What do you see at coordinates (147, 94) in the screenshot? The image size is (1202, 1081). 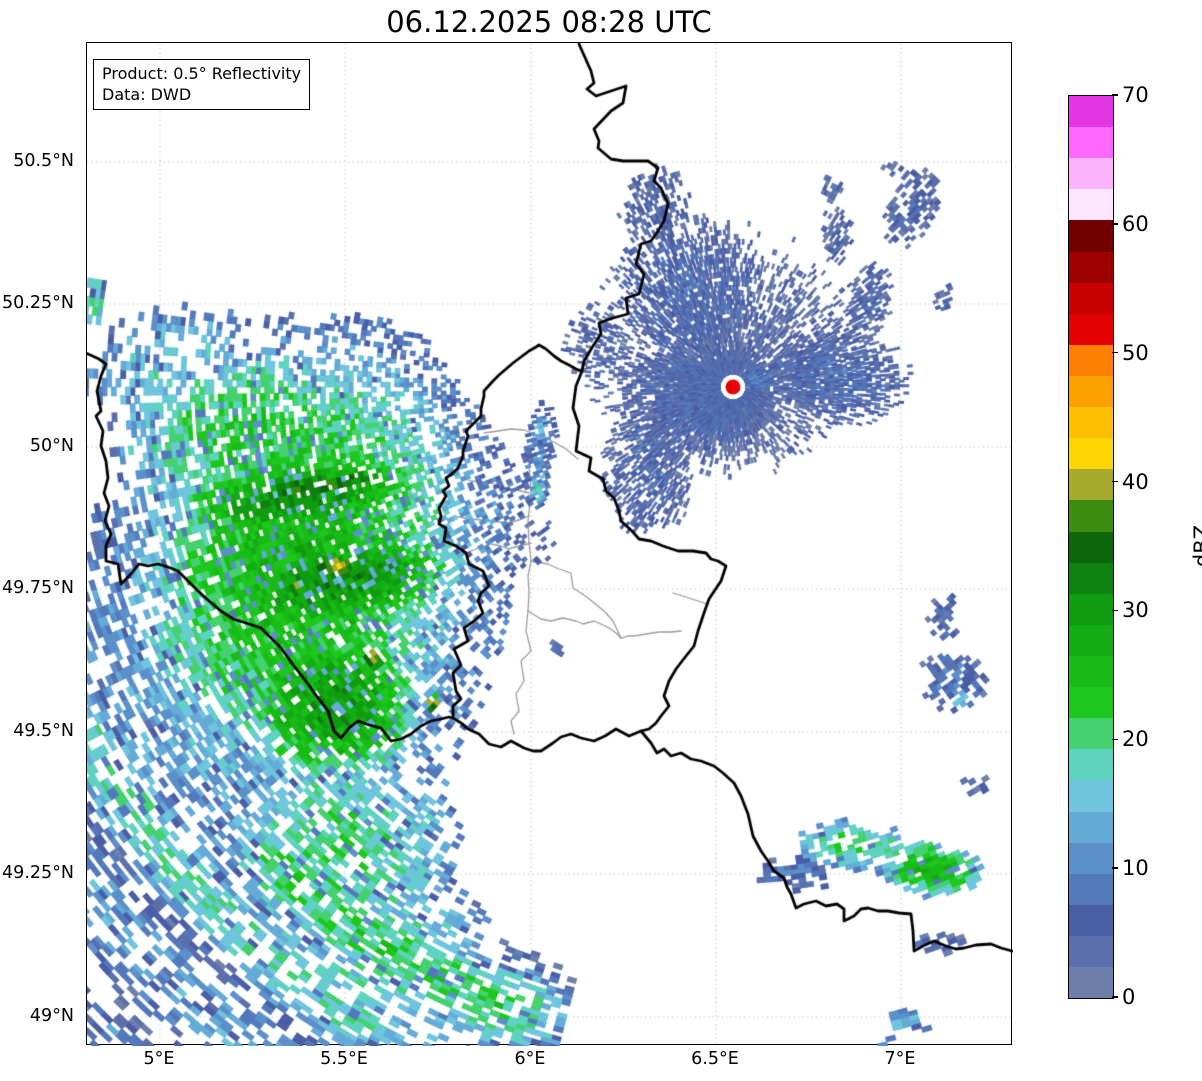 I see `annotation-data-line: Data: DWD` at bounding box center [147, 94].